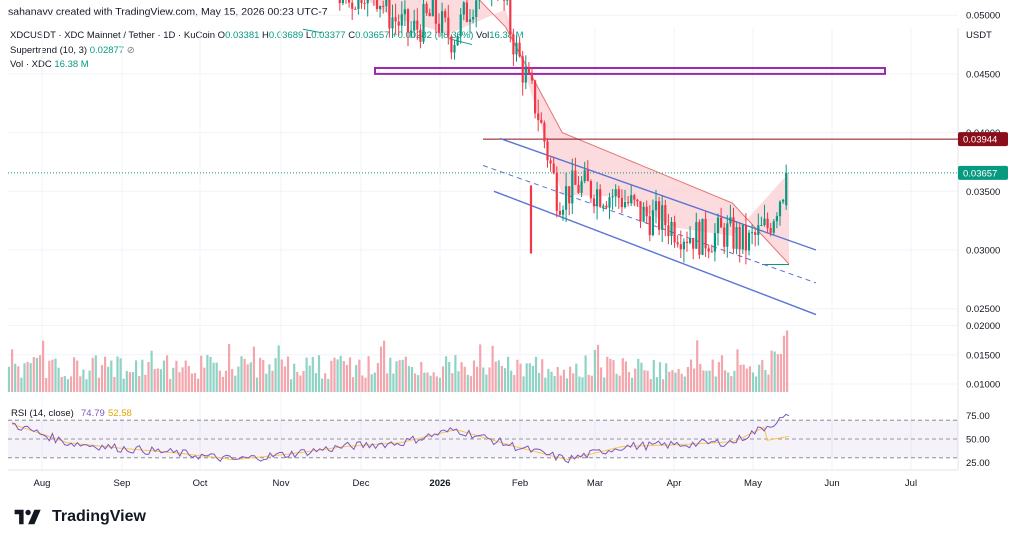  I want to click on hidden-eye-icon: ⊘, so click(130, 50).